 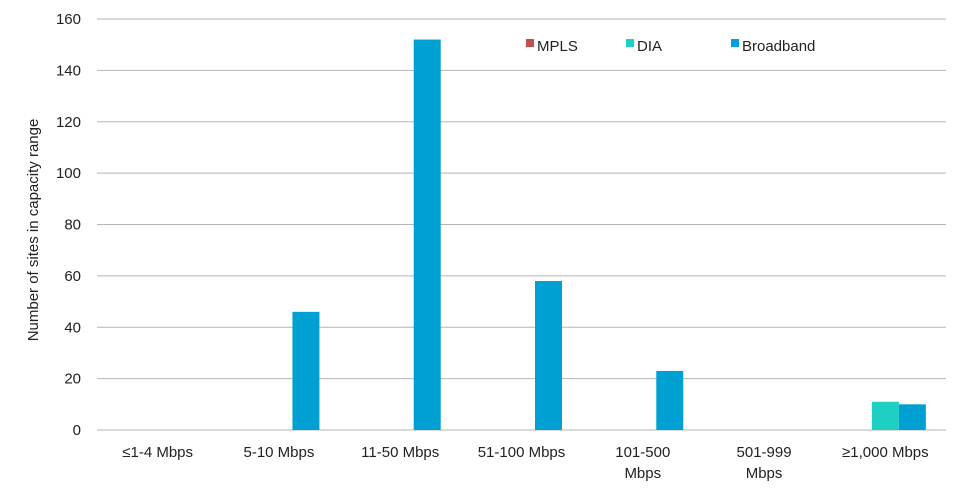 I want to click on x-tick-label: ≥1,000 Mbps, so click(x=885, y=452).